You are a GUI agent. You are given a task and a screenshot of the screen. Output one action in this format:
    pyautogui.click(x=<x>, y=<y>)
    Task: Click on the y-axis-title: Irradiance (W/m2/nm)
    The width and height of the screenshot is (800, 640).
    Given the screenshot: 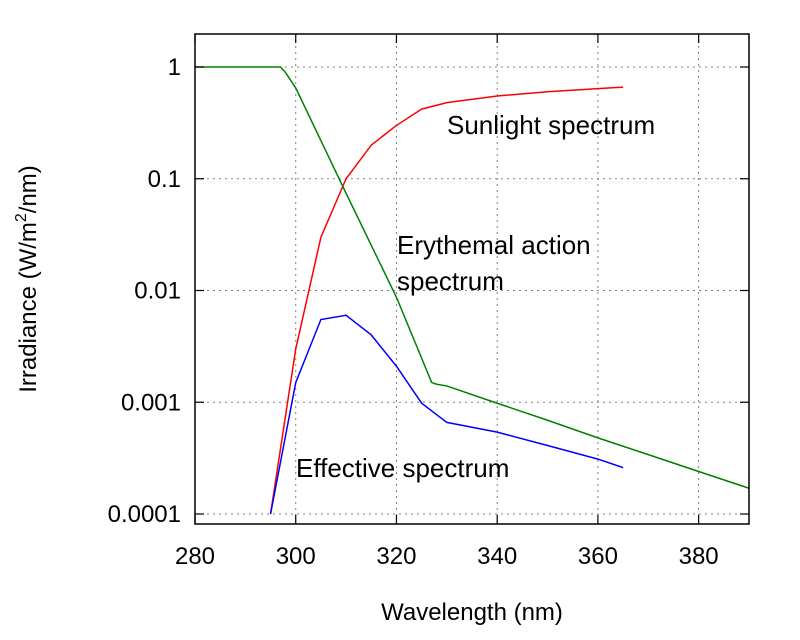 What is the action you would take?
    pyautogui.click(x=27, y=279)
    